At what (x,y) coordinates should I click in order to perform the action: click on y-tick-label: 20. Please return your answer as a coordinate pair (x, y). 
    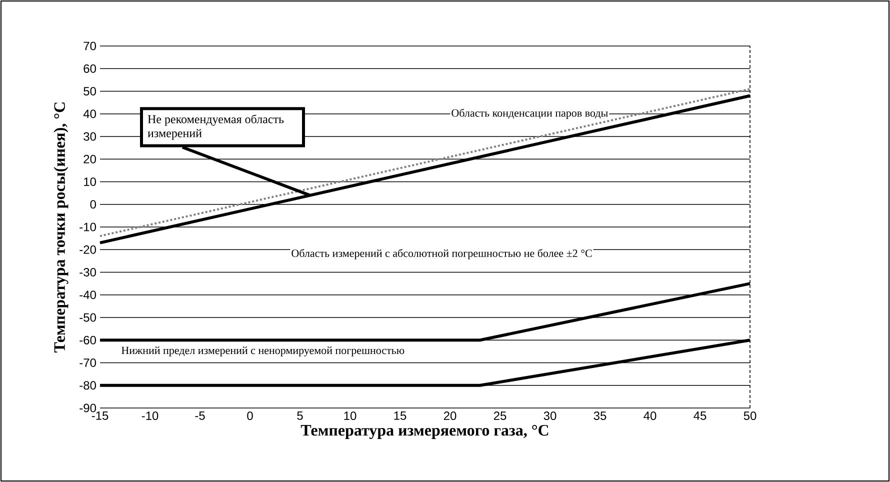
    Looking at the image, I should click on (90, 159).